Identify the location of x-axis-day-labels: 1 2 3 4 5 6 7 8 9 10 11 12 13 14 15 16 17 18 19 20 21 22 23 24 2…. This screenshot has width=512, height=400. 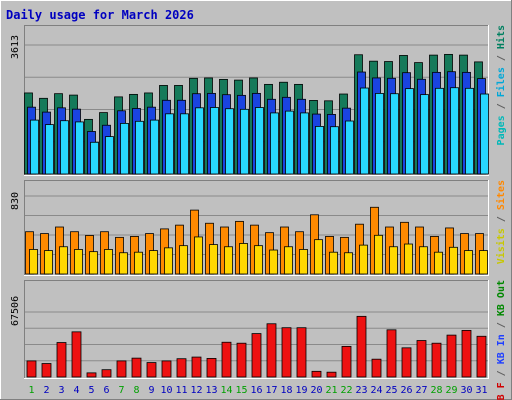
(257, 390).